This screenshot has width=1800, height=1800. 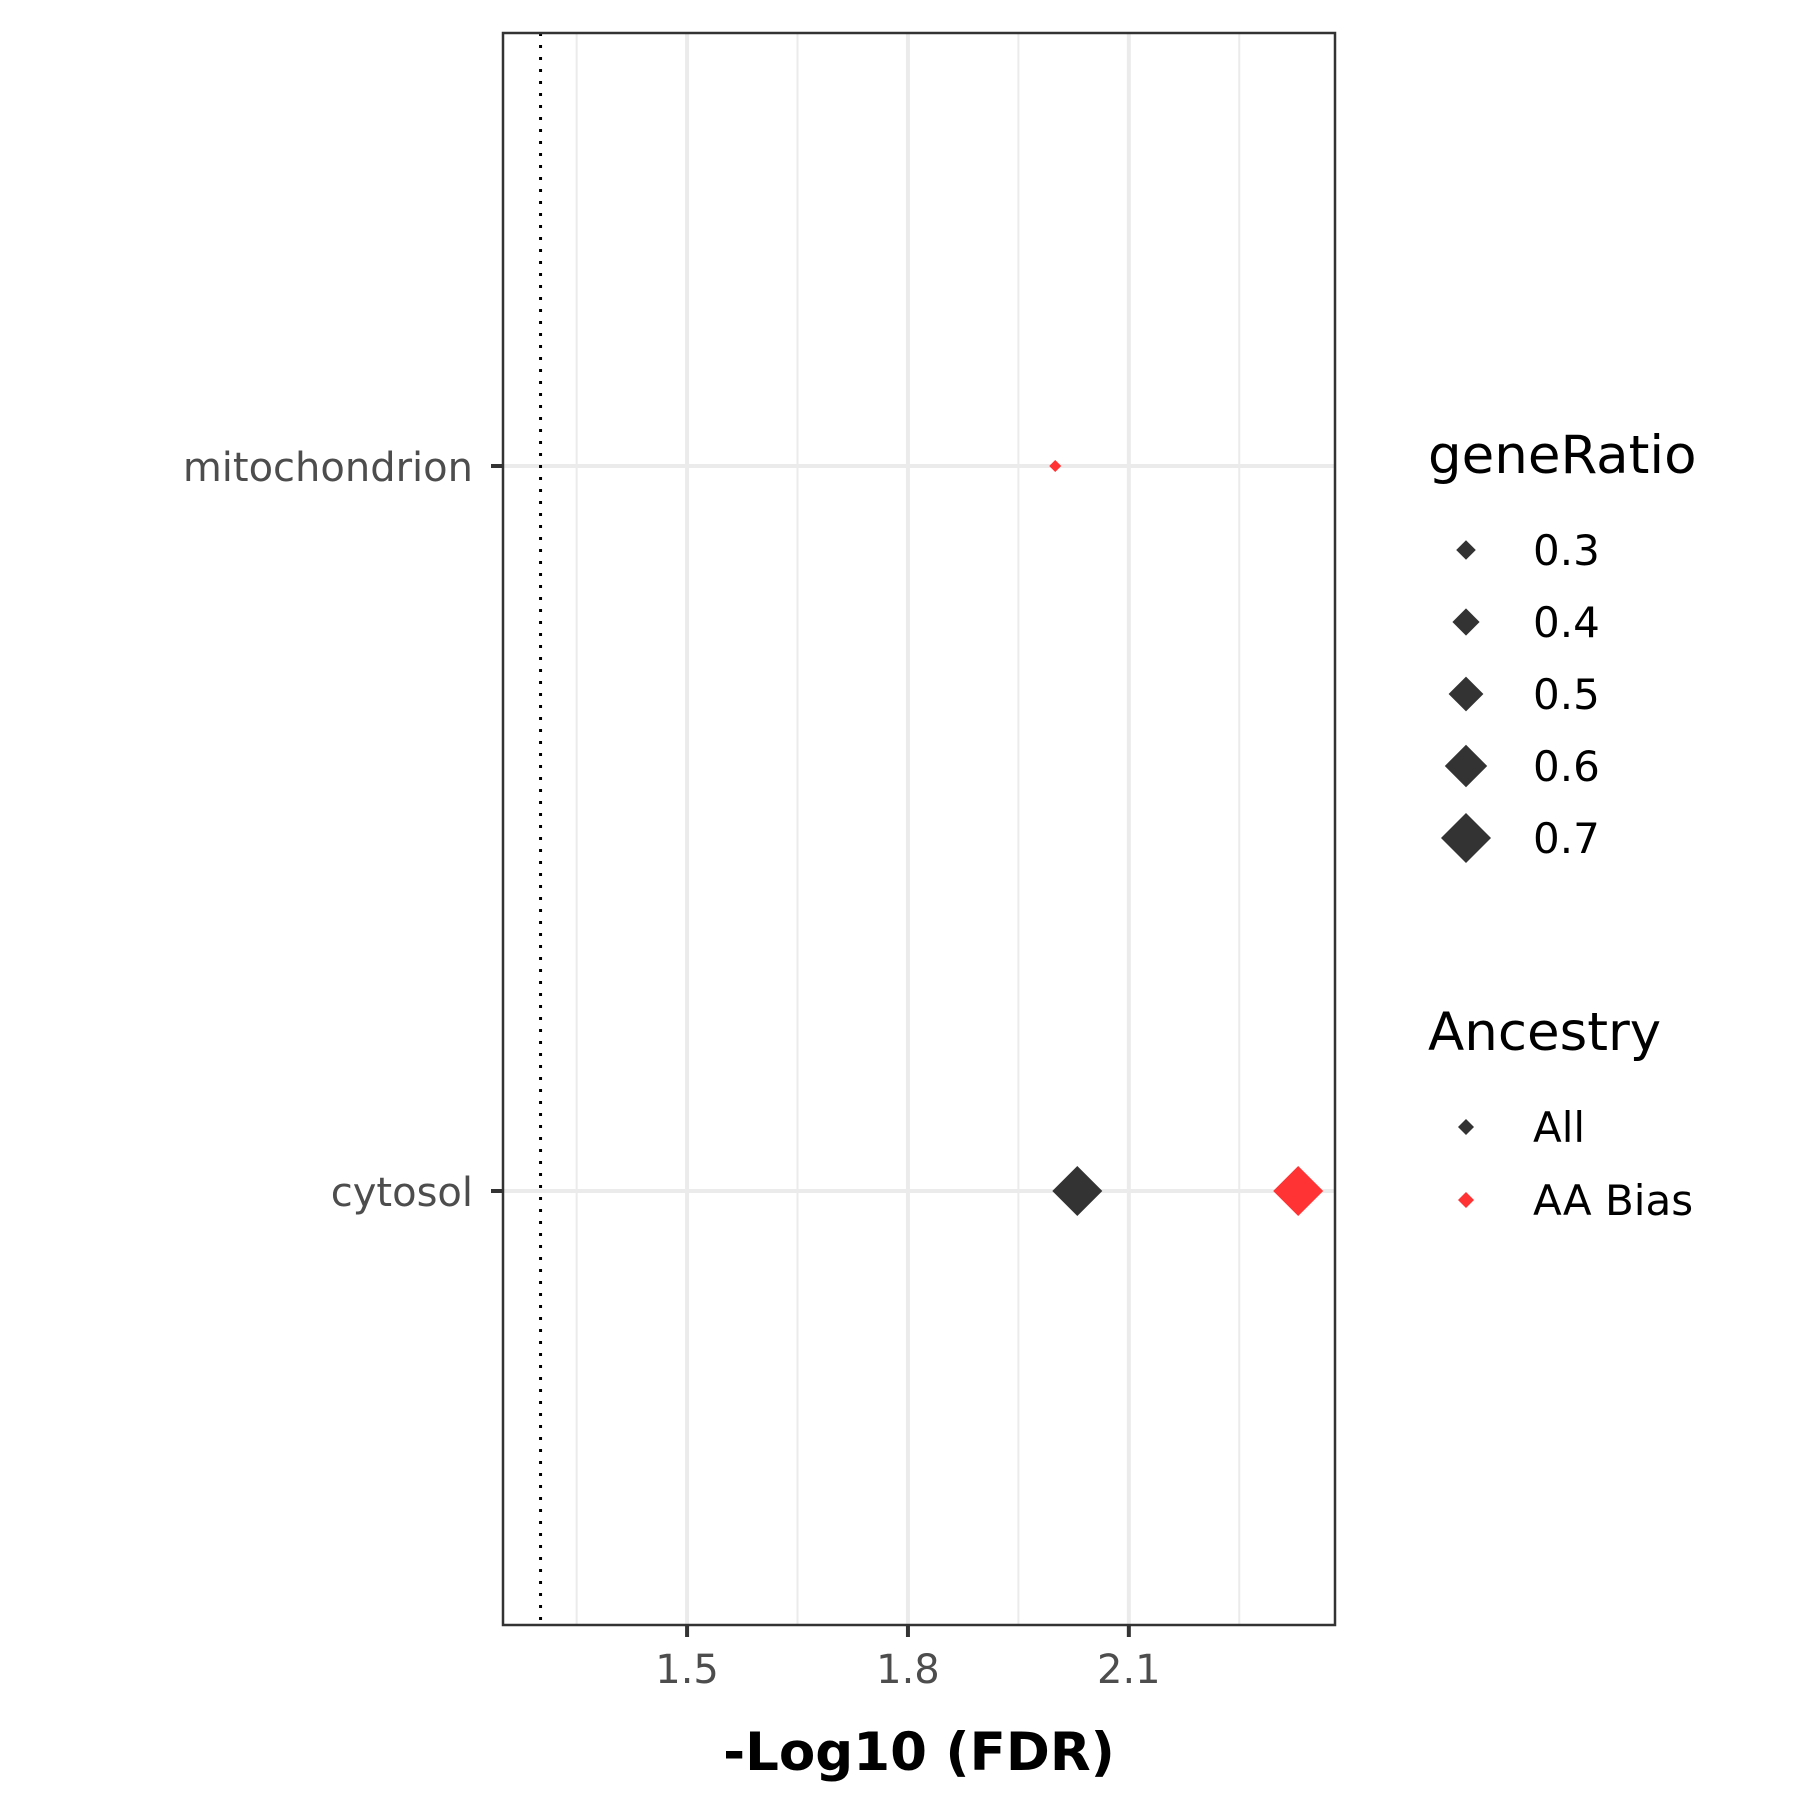 I want to click on legend-generatio: geneRatio 0.3 0.4 0.5 0.6 0.7, so click(x=1562, y=644).